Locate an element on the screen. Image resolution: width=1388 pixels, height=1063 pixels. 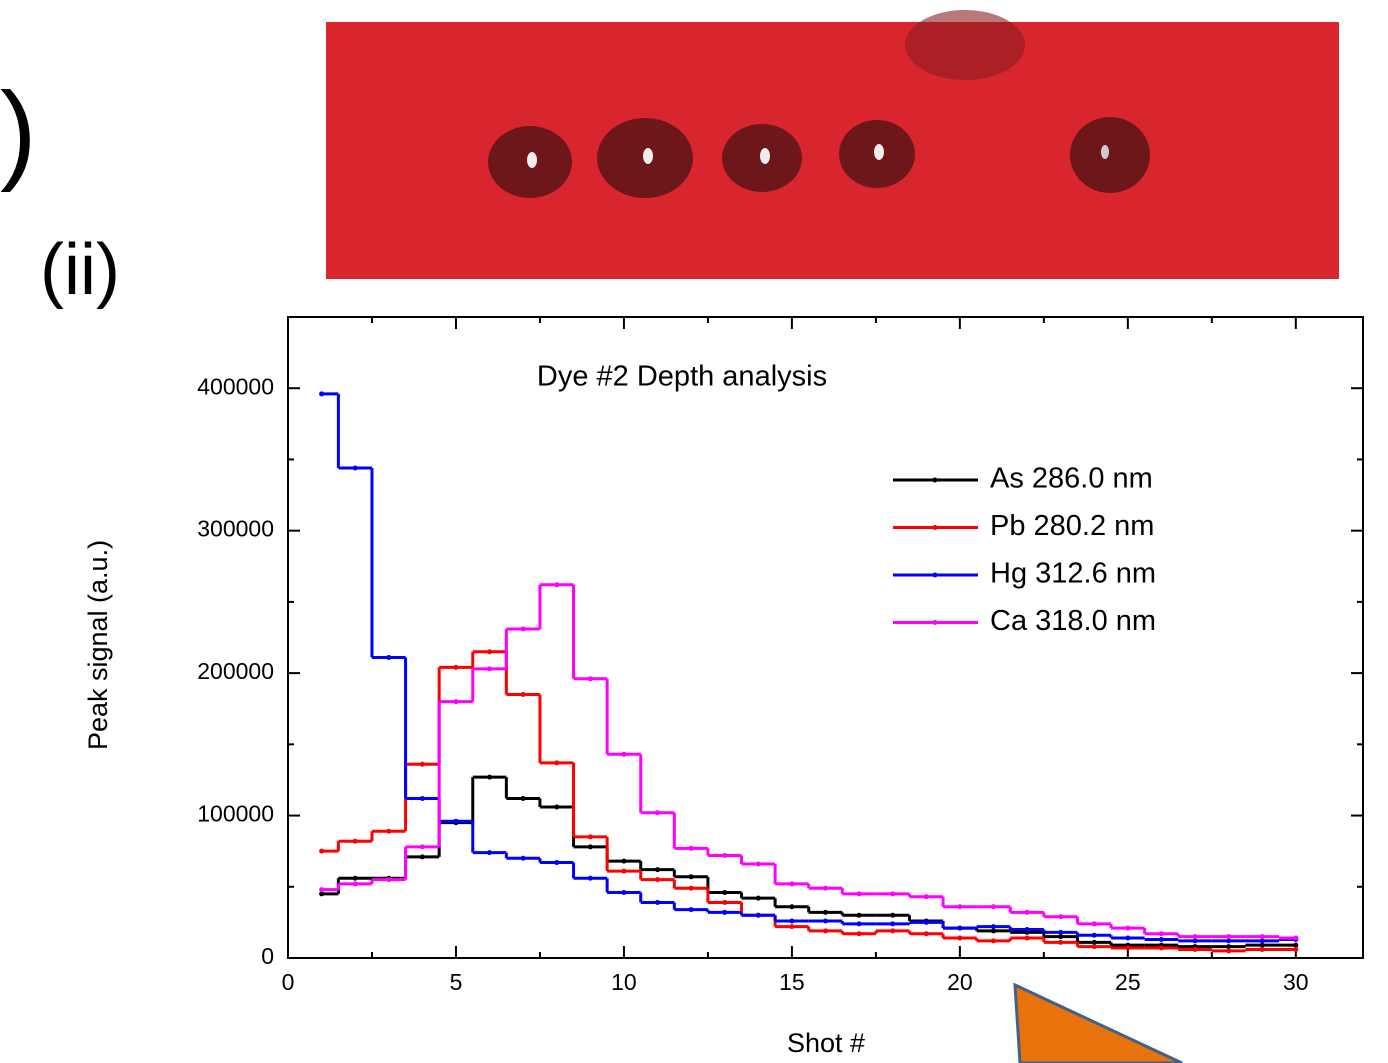
legend-label: As 286.0 nm is located at coordinates (1071, 479).